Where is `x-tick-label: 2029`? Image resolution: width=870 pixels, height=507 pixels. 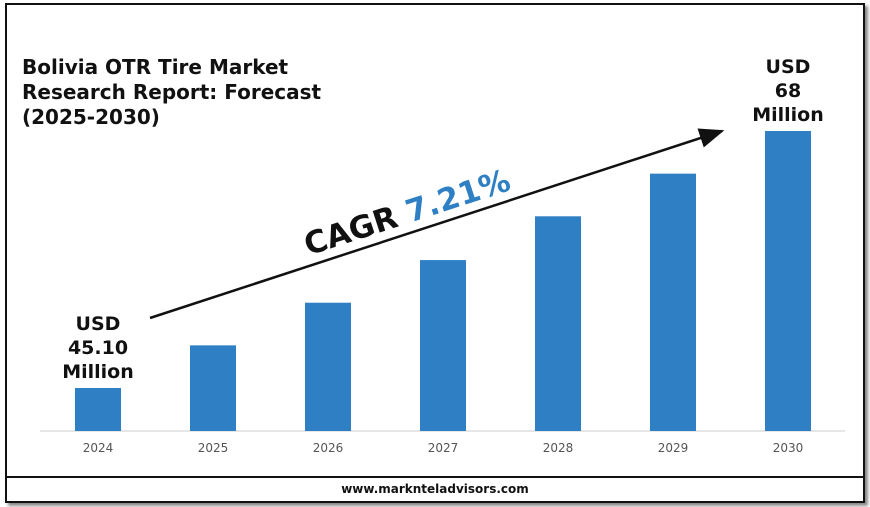 x-tick-label: 2029 is located at coordinates (673, 448).